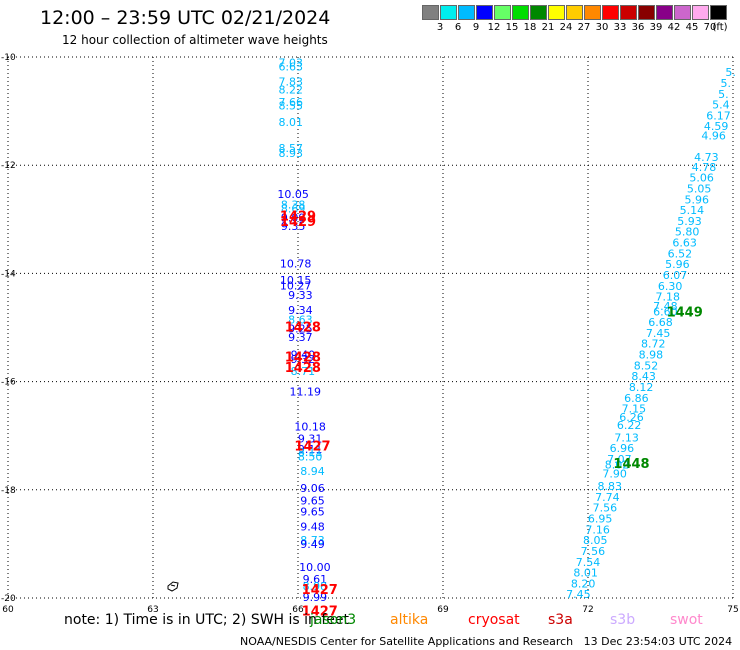 This screenshot has height=650, width=740. What do you see at coordinates (291, 153) in the screenshot?
I see `wave-height-value: 8.93` at bounding box center [291, 153].